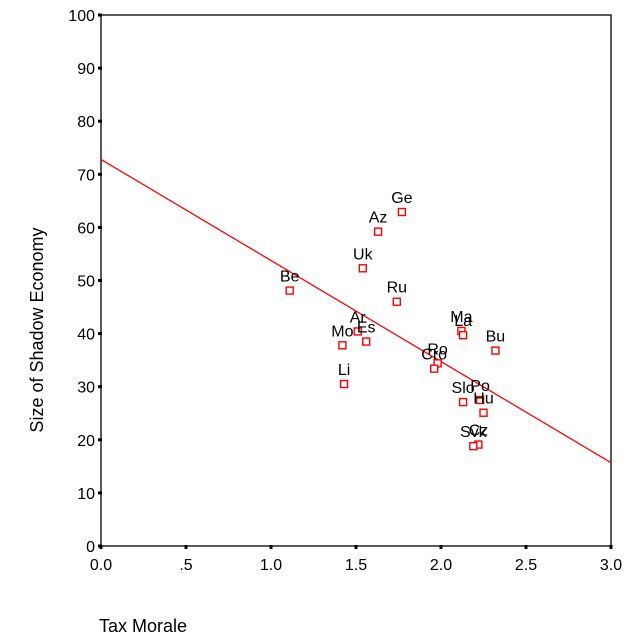  I want to click on y-tick-label: 70, so click(86, 175).